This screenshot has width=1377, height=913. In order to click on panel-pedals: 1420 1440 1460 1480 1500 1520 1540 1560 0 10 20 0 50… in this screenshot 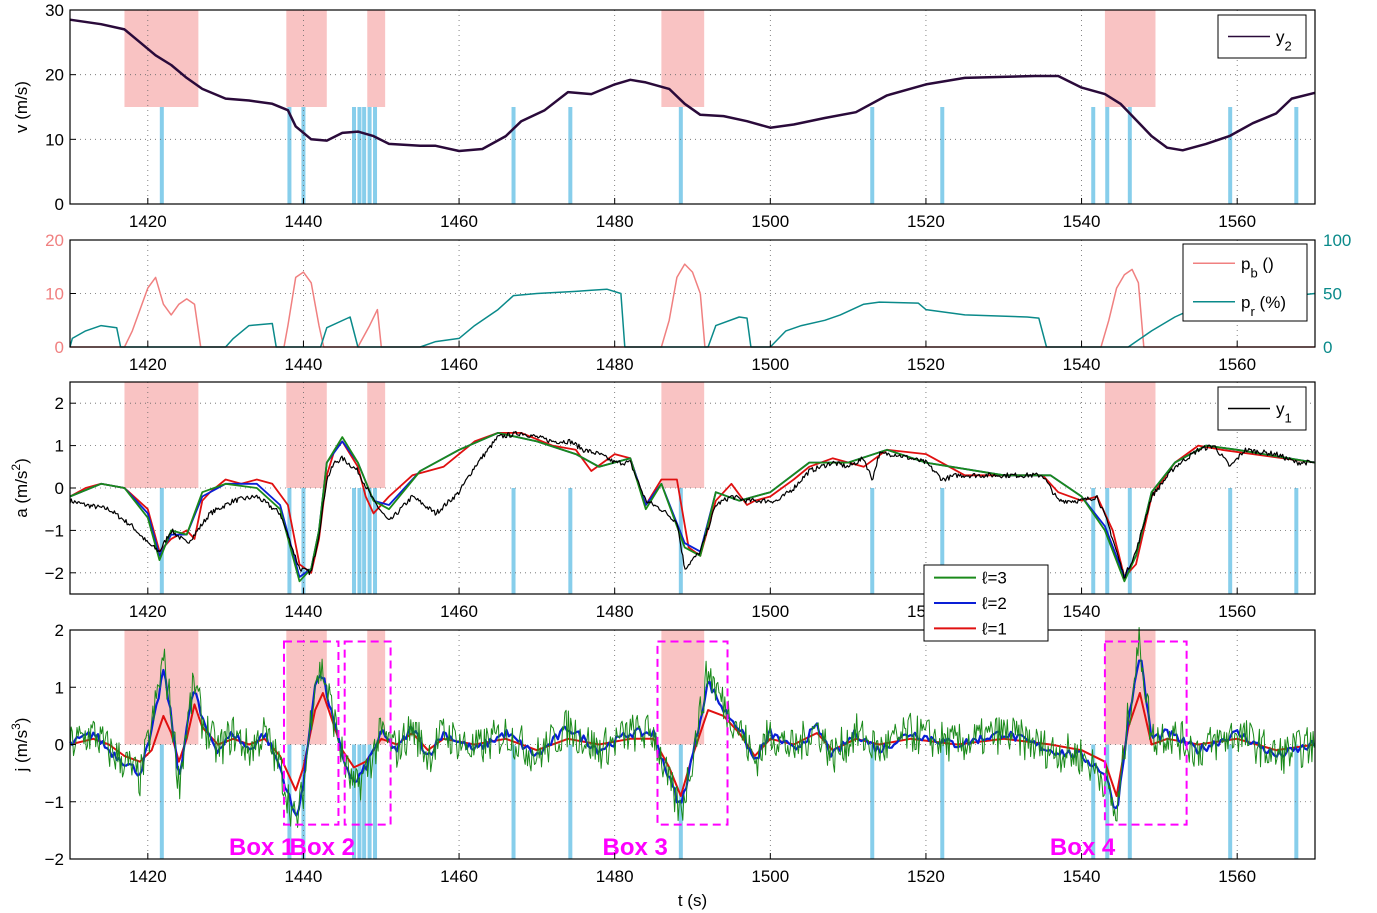, I will do `click(698, 302)`.